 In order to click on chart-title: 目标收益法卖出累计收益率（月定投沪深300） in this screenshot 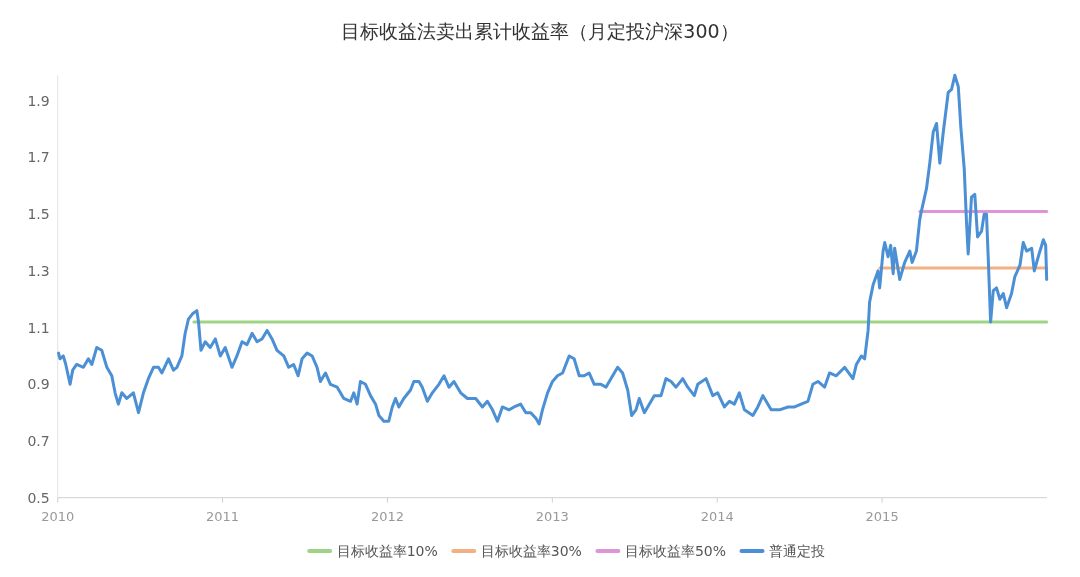, I will do `click(540, 31)`.